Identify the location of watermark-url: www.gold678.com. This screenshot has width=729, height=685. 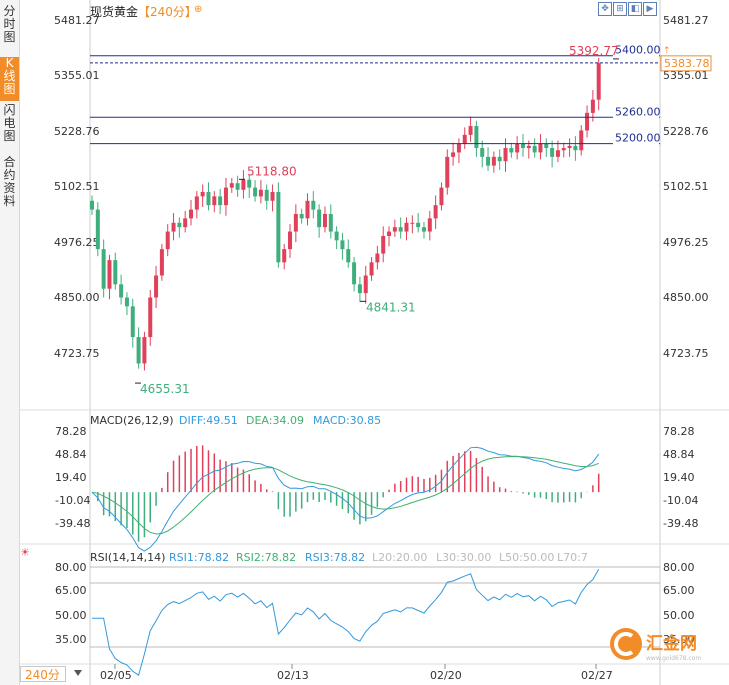
(673, 658).